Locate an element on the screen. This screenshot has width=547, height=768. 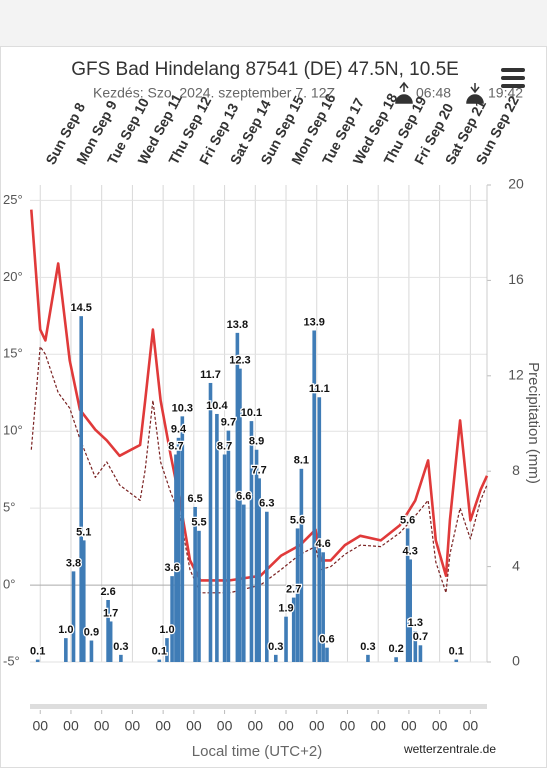
y-tick-label: 5° is located at coordinates (9, 507).